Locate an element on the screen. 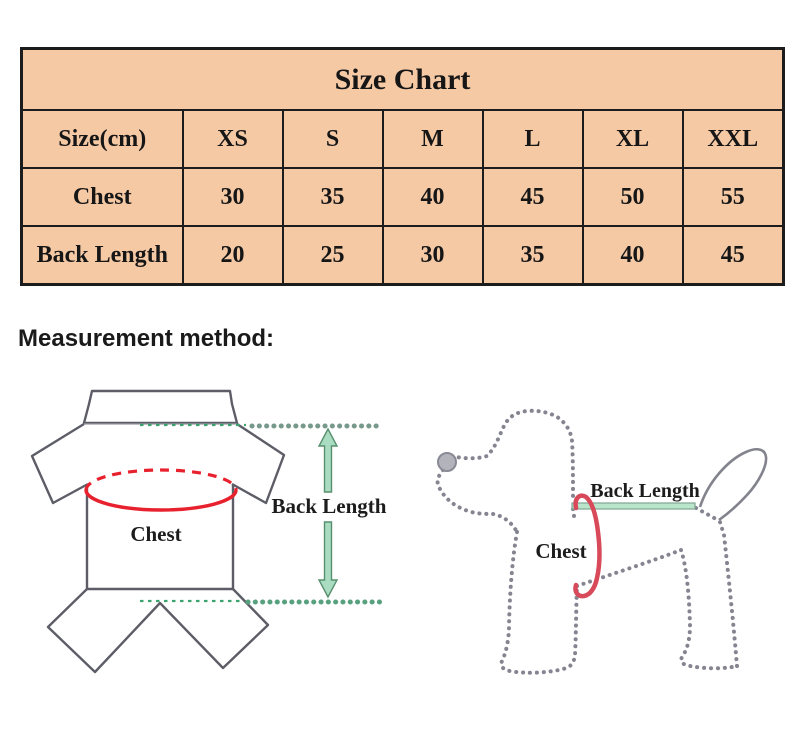 The image size is (800, 744). col-header: XL is located at coordinates (632, 139).